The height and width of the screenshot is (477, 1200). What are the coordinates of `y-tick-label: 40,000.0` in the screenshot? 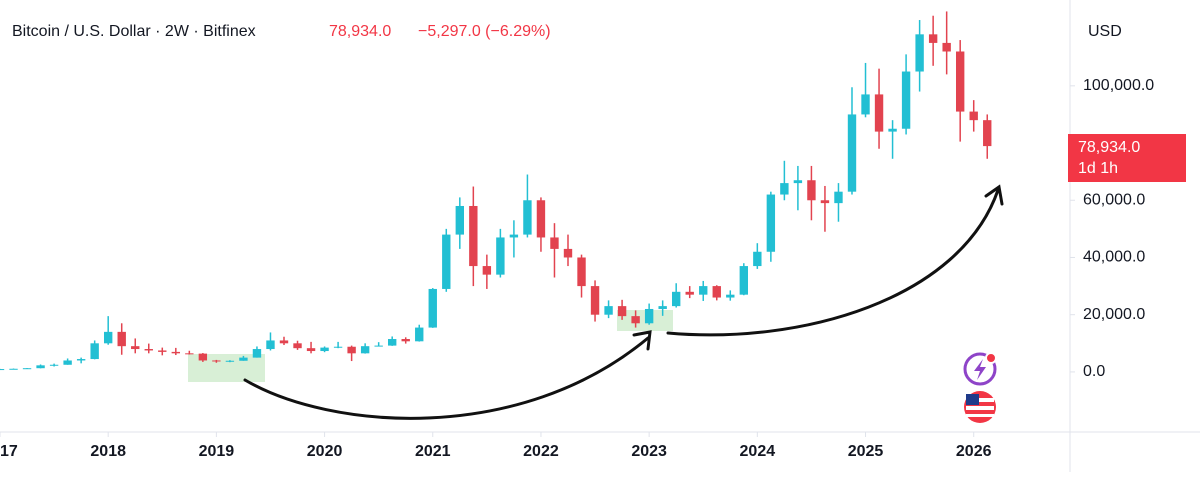 It's located at (1114, 257).